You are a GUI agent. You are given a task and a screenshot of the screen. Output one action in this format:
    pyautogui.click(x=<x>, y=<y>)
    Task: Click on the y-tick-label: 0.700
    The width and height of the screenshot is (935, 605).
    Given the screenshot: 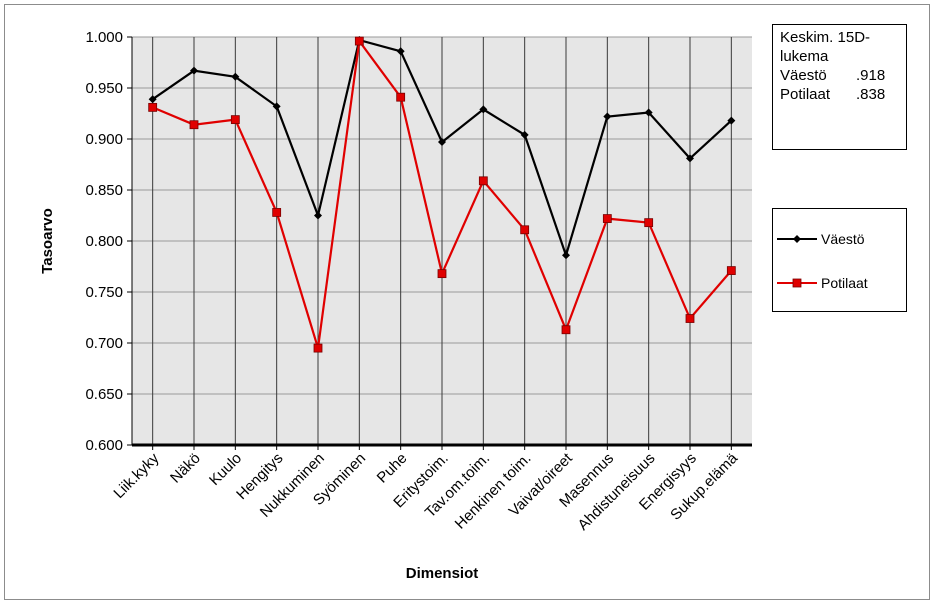 What is the action you would take?
    pyautogui.click(x=104, y=343)
    